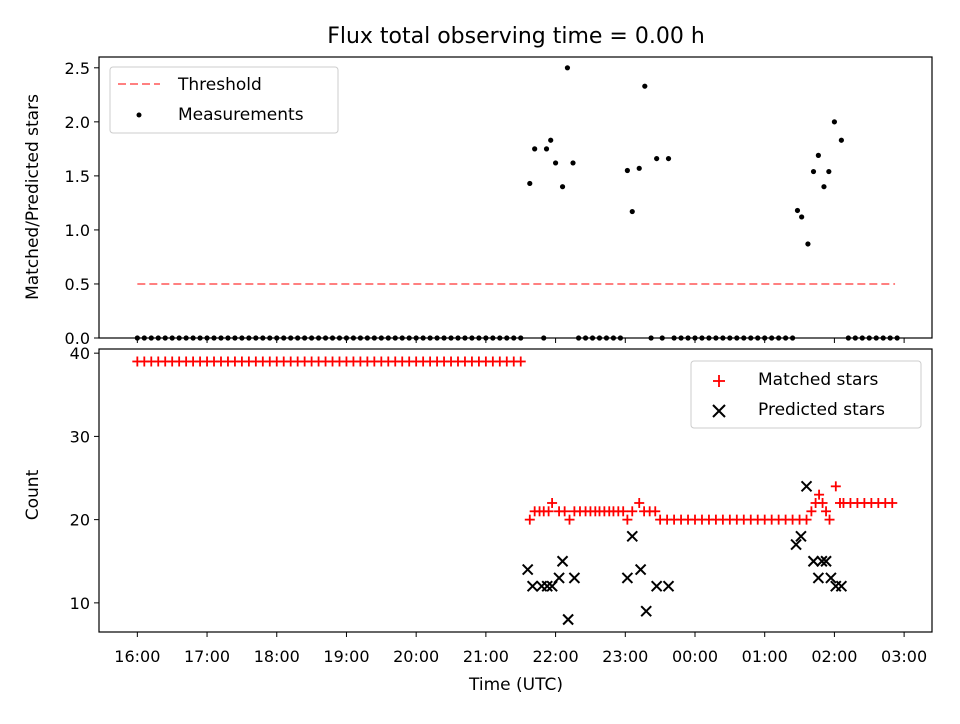 The width and height of the screenshot is (960, 724). What do you see at coordinates (80, 520) in the screenshot?
I see `count-y-tick-label: 20` at bounding box center [80, 520].